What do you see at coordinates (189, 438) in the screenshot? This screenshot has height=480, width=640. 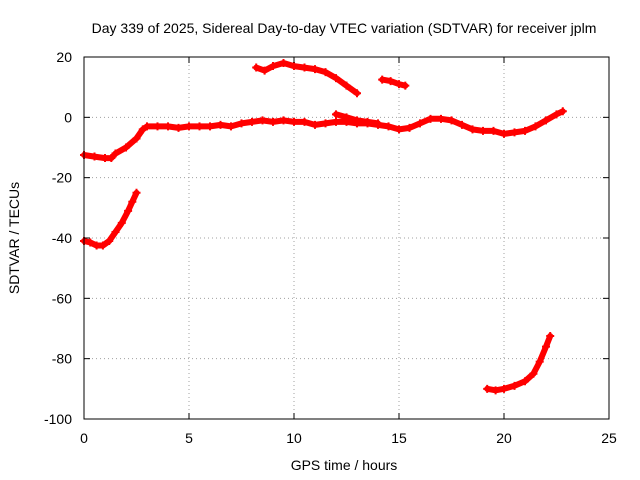 I see `x-tick-label: 5` at bounding box center [189, 438].